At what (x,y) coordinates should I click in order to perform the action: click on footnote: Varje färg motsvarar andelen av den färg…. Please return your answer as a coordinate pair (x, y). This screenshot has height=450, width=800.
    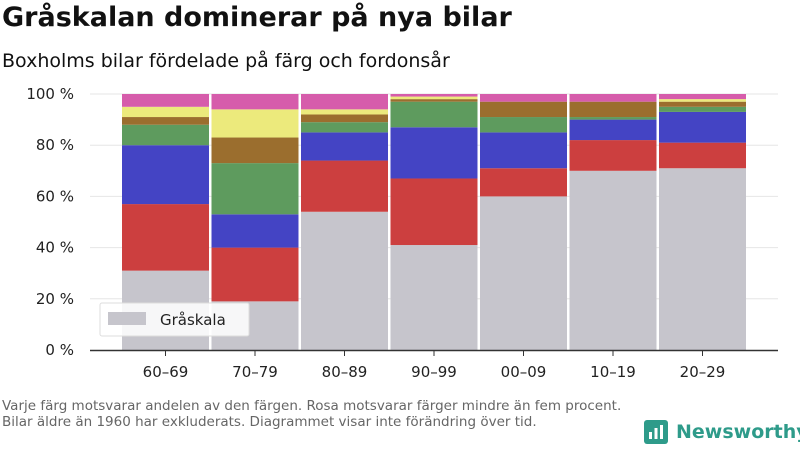
    Looking at the image, I should click on (312, 414).